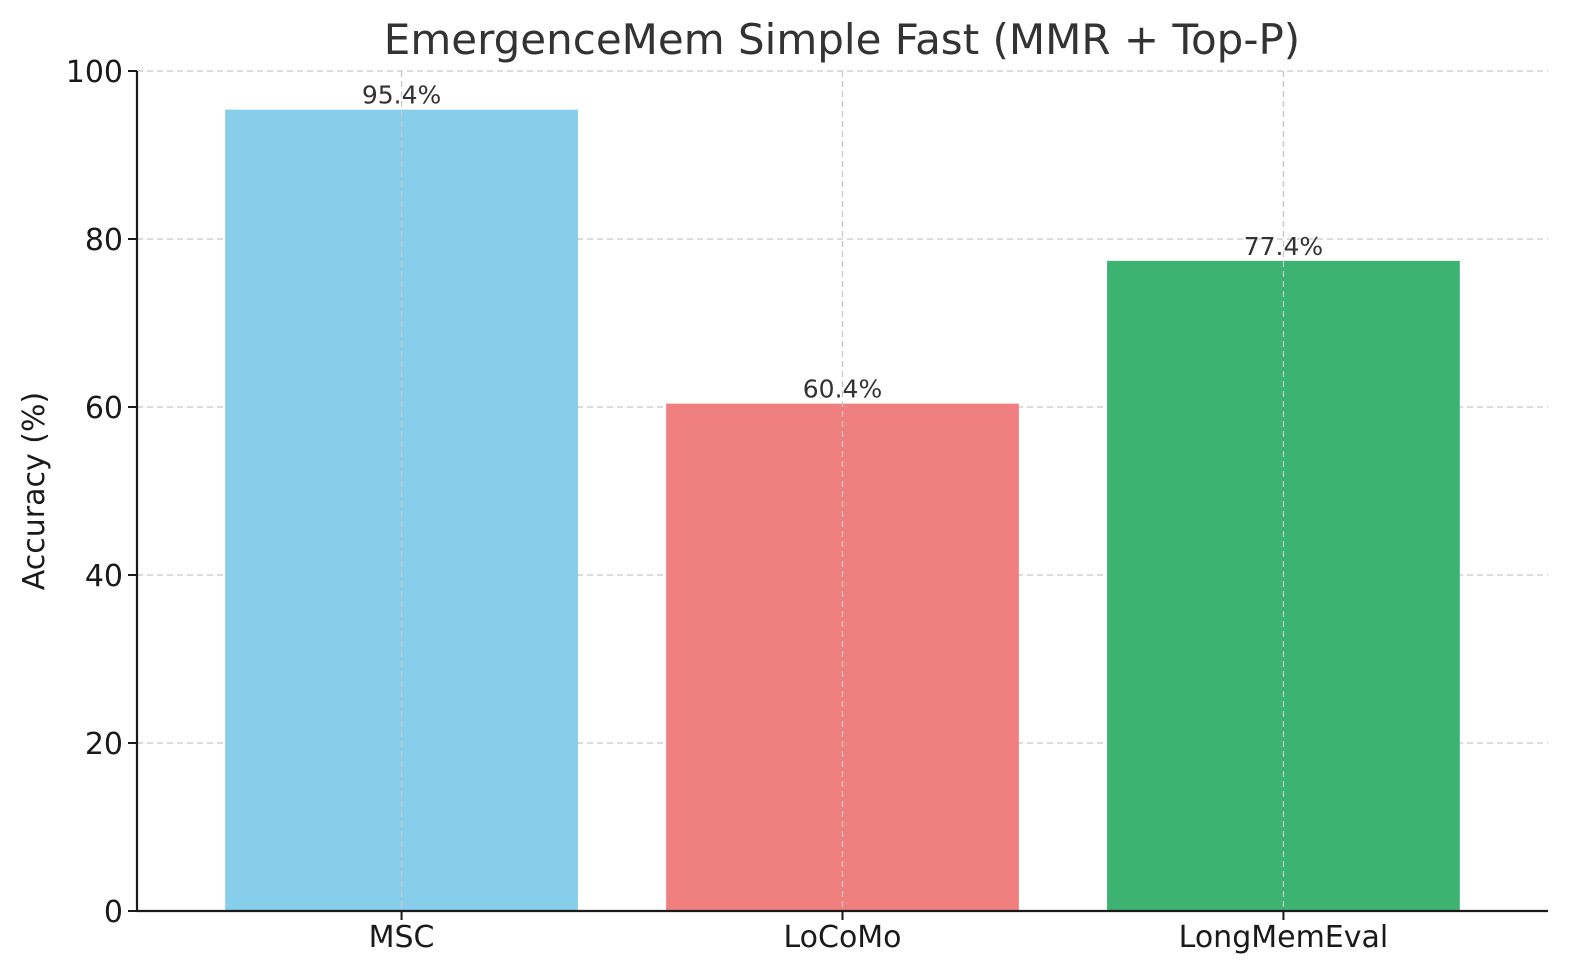 The width and height of the screenshot is (1580, 980). What do you see at coordinates (1284, 937) in the screenshot?
I see `x-tick-label: LongMemEval` at bounding box center [1284, 937].